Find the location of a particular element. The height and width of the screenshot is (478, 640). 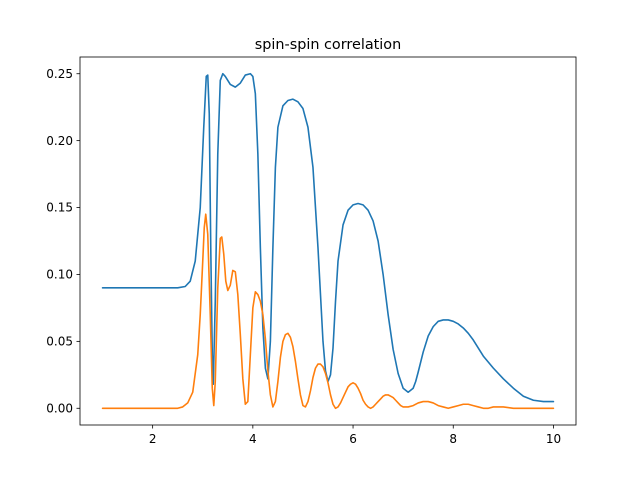

y-tick-label: 0.20 is located at coordinates (59, 141).